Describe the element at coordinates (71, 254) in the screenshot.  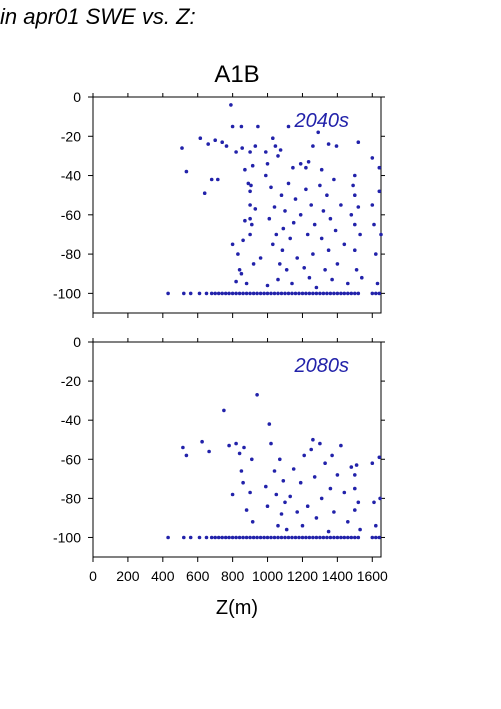
I see `y-tick-label: -80` at that location.